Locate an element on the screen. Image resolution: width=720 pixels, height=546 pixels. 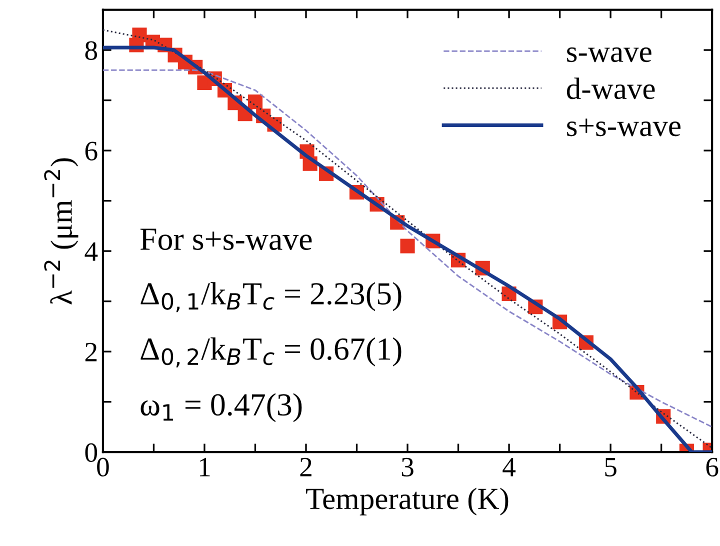
legend-label: s+s-wave is located at coordinates (623, 127).